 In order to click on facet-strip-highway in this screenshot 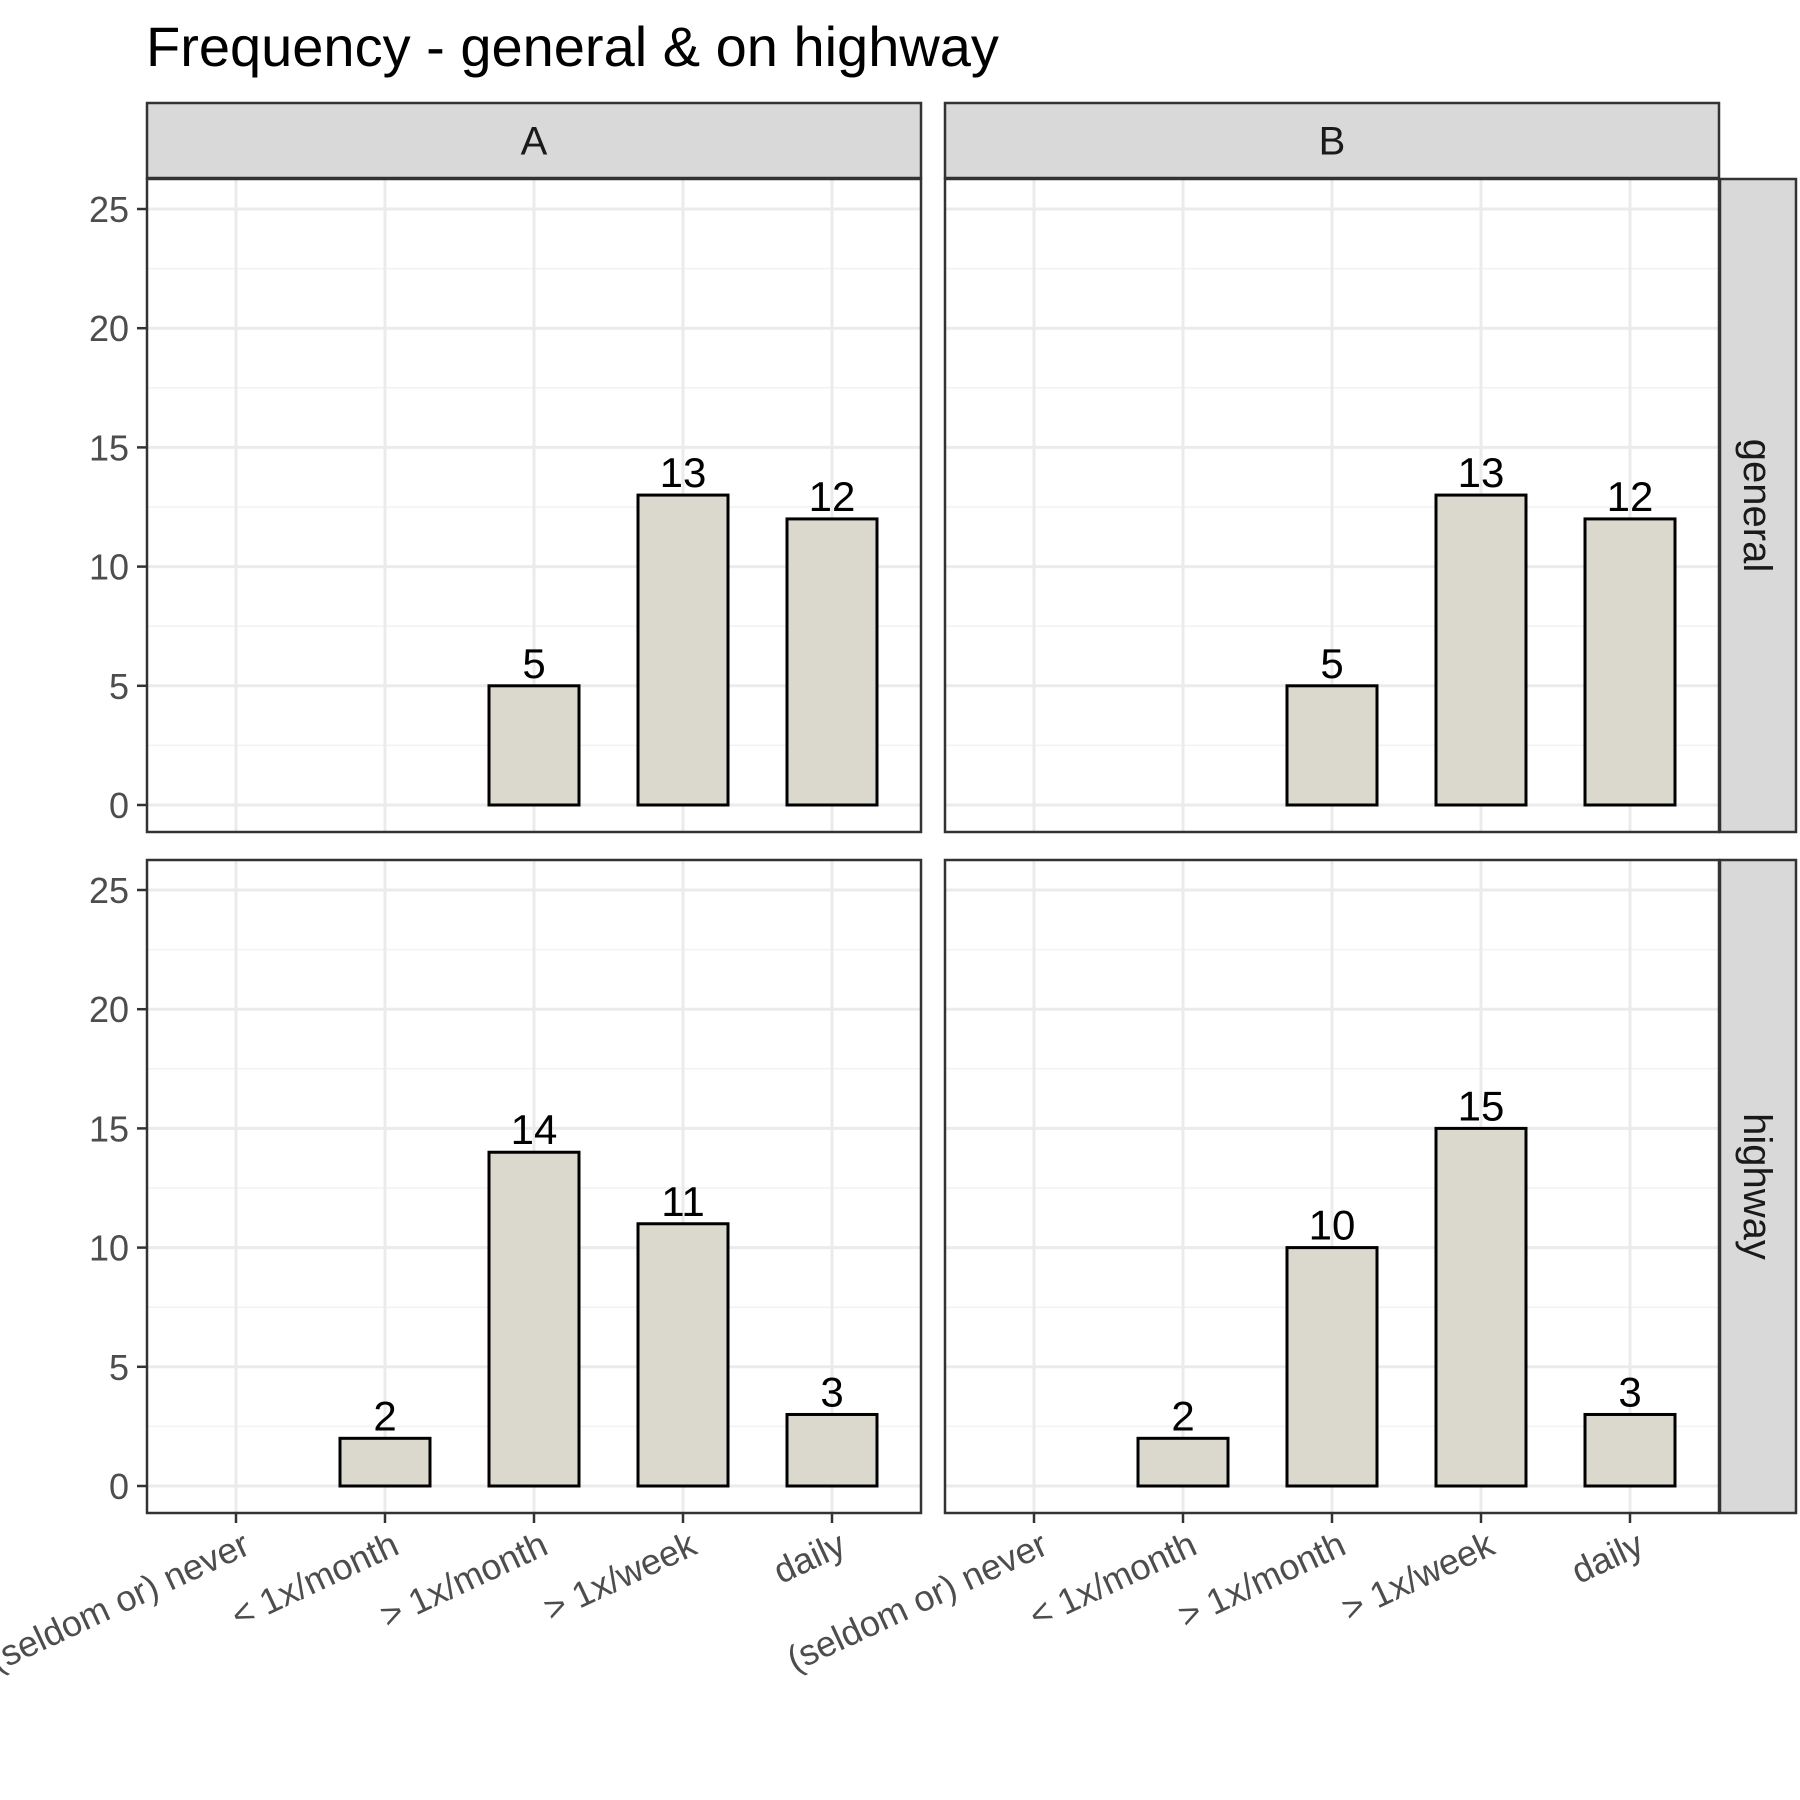, I will do `click(1758, 1186)`.